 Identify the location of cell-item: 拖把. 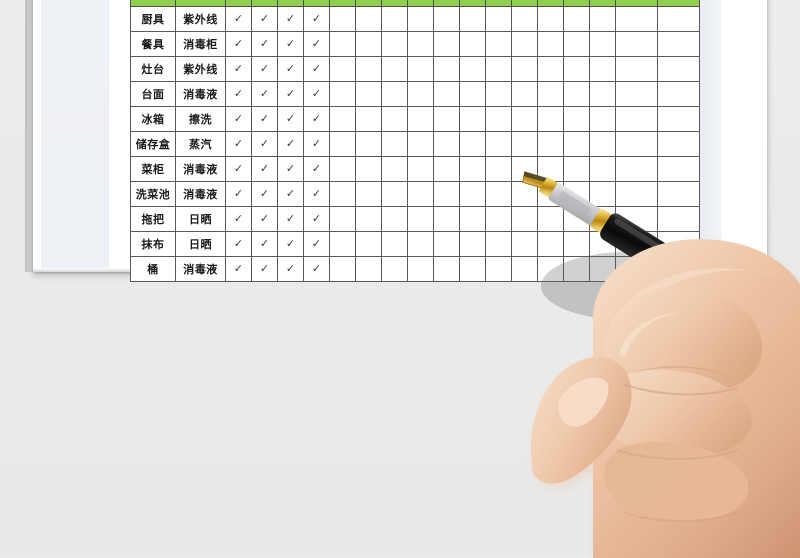
(153, 219).